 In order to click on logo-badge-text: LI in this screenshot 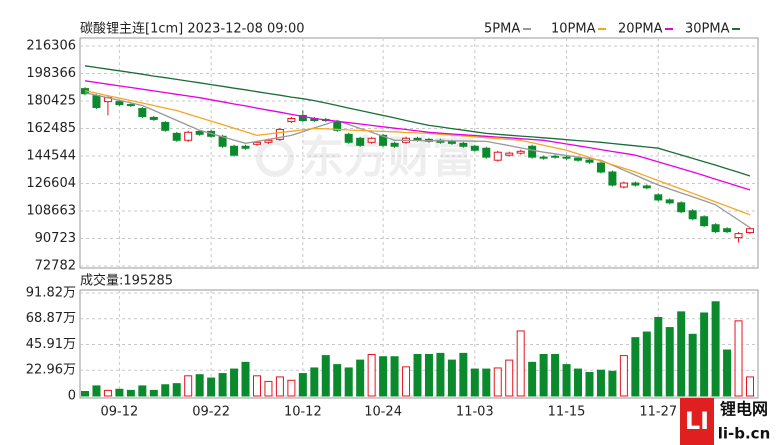, I will do `click(697, 421)`.